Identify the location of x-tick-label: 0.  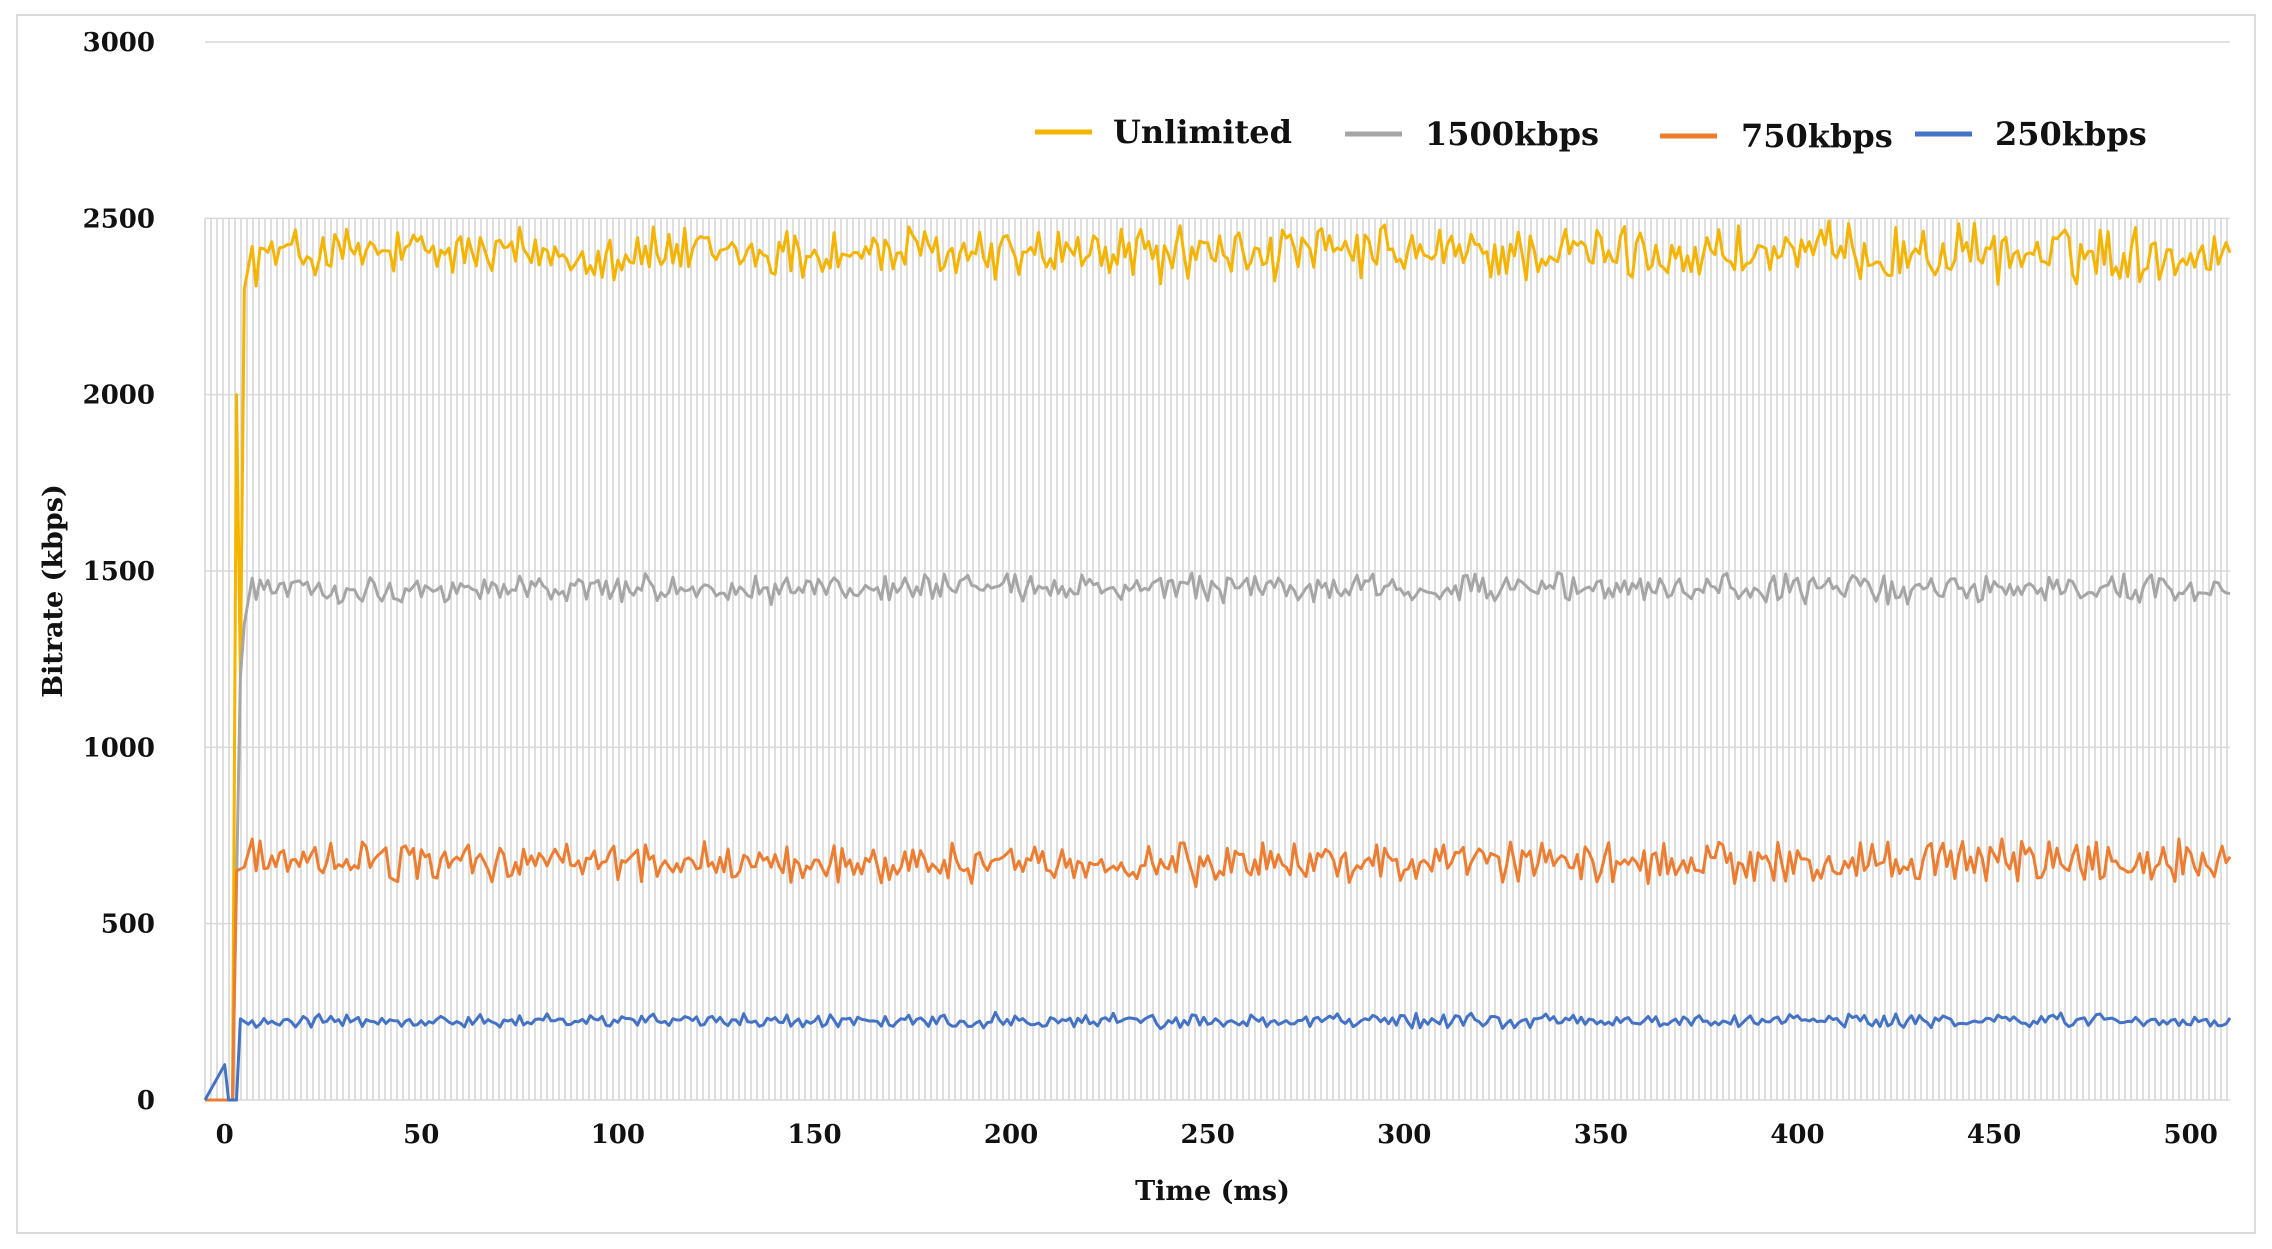
(225, 1135).